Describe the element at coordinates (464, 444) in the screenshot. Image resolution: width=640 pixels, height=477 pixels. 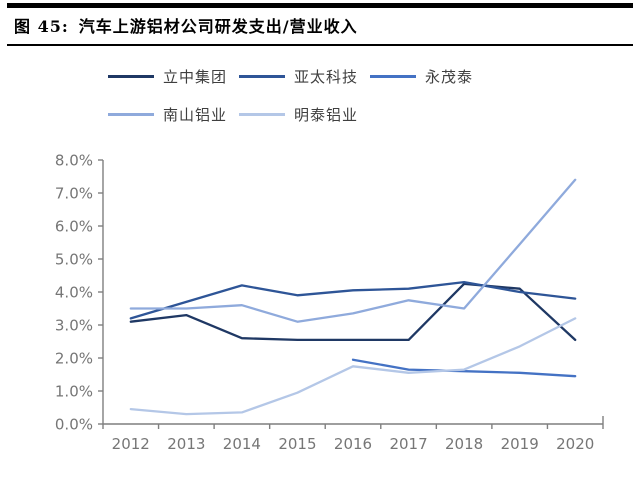
I see `x-tick-label: 2018` at that location.